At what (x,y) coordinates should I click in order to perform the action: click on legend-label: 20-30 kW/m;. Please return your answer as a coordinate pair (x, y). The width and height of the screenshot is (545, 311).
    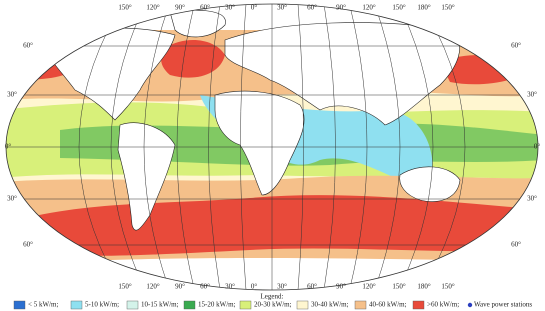
    Looking at the image, I should click on (273, 305).